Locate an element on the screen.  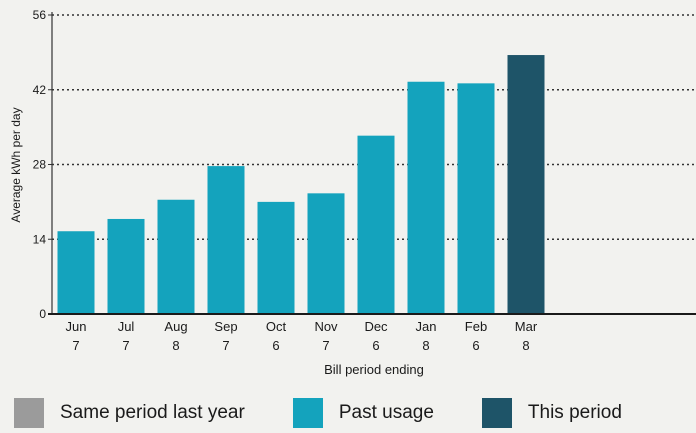
x-axis-title: Bill period ending is located at coordinates (374, 369).